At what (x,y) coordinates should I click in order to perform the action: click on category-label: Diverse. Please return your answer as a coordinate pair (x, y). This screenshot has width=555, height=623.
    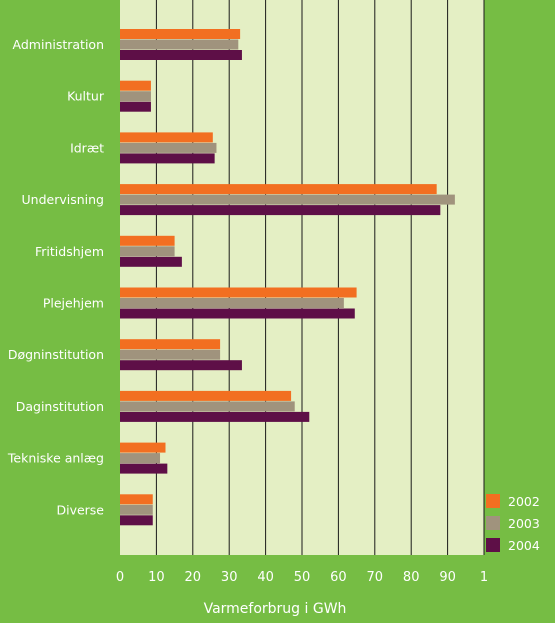
    Looking at the image, I should click on (80, 509).